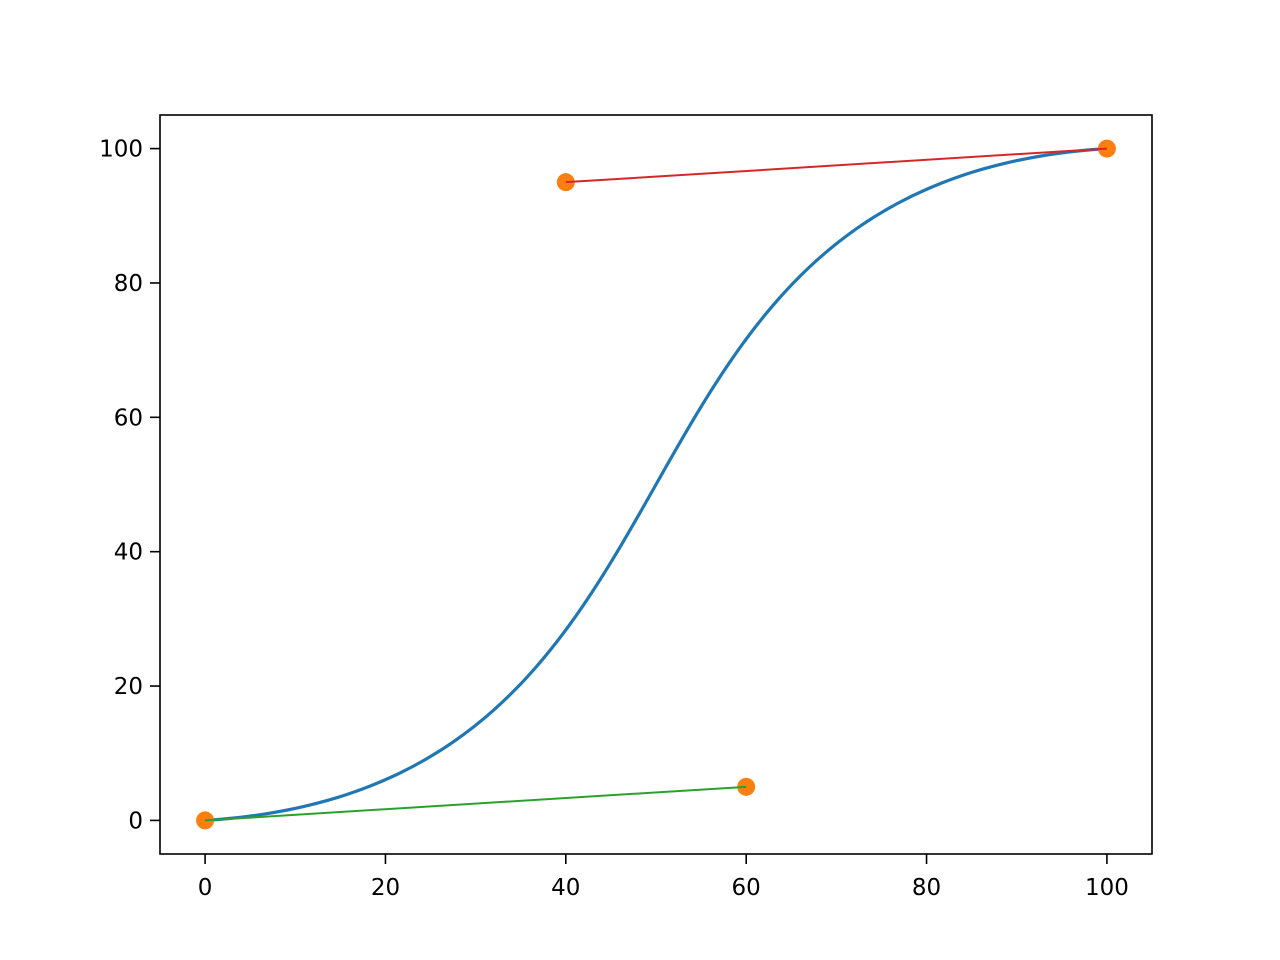 Image resolution: width=1280 pixels, height=960 pixels. What do you see at coordinates (746, 888) in the screenshot?
I see `x-tick-label: 60` at bounding box center [746, 888].